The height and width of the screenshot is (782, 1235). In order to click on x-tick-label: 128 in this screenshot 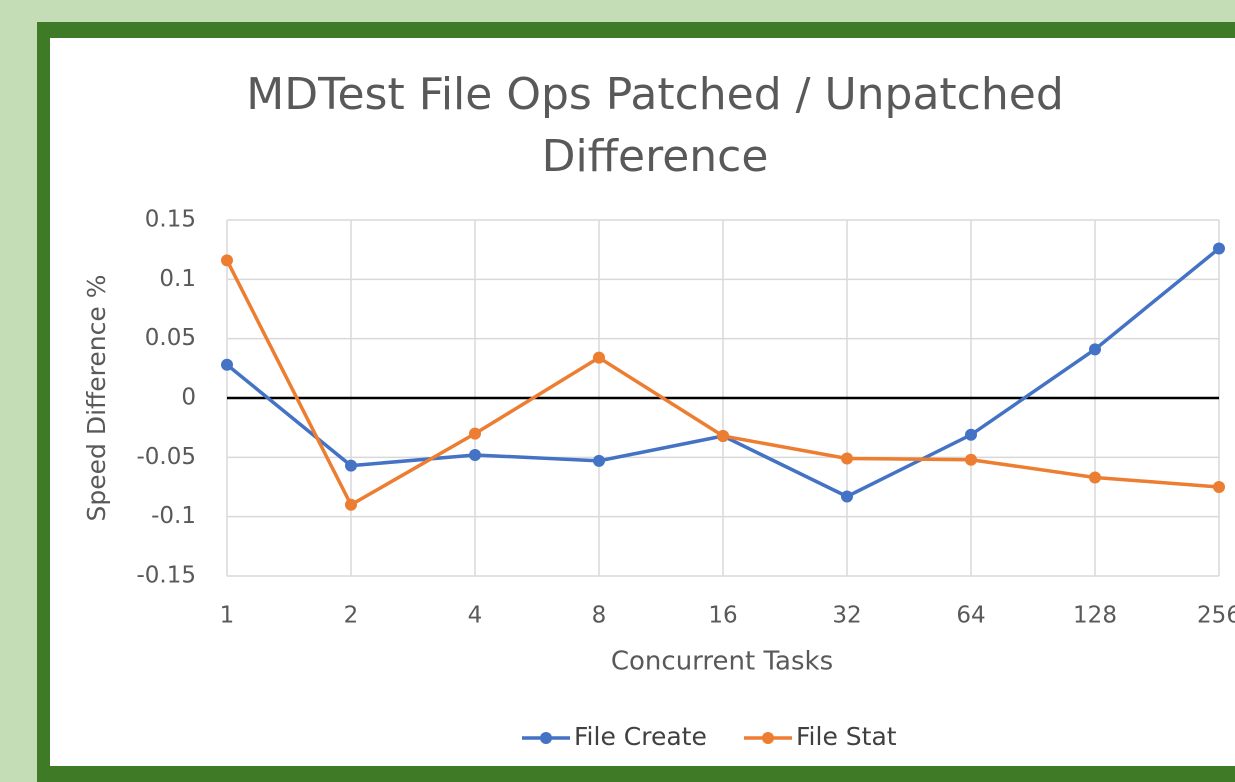, I will do `click(1095, 616)`.